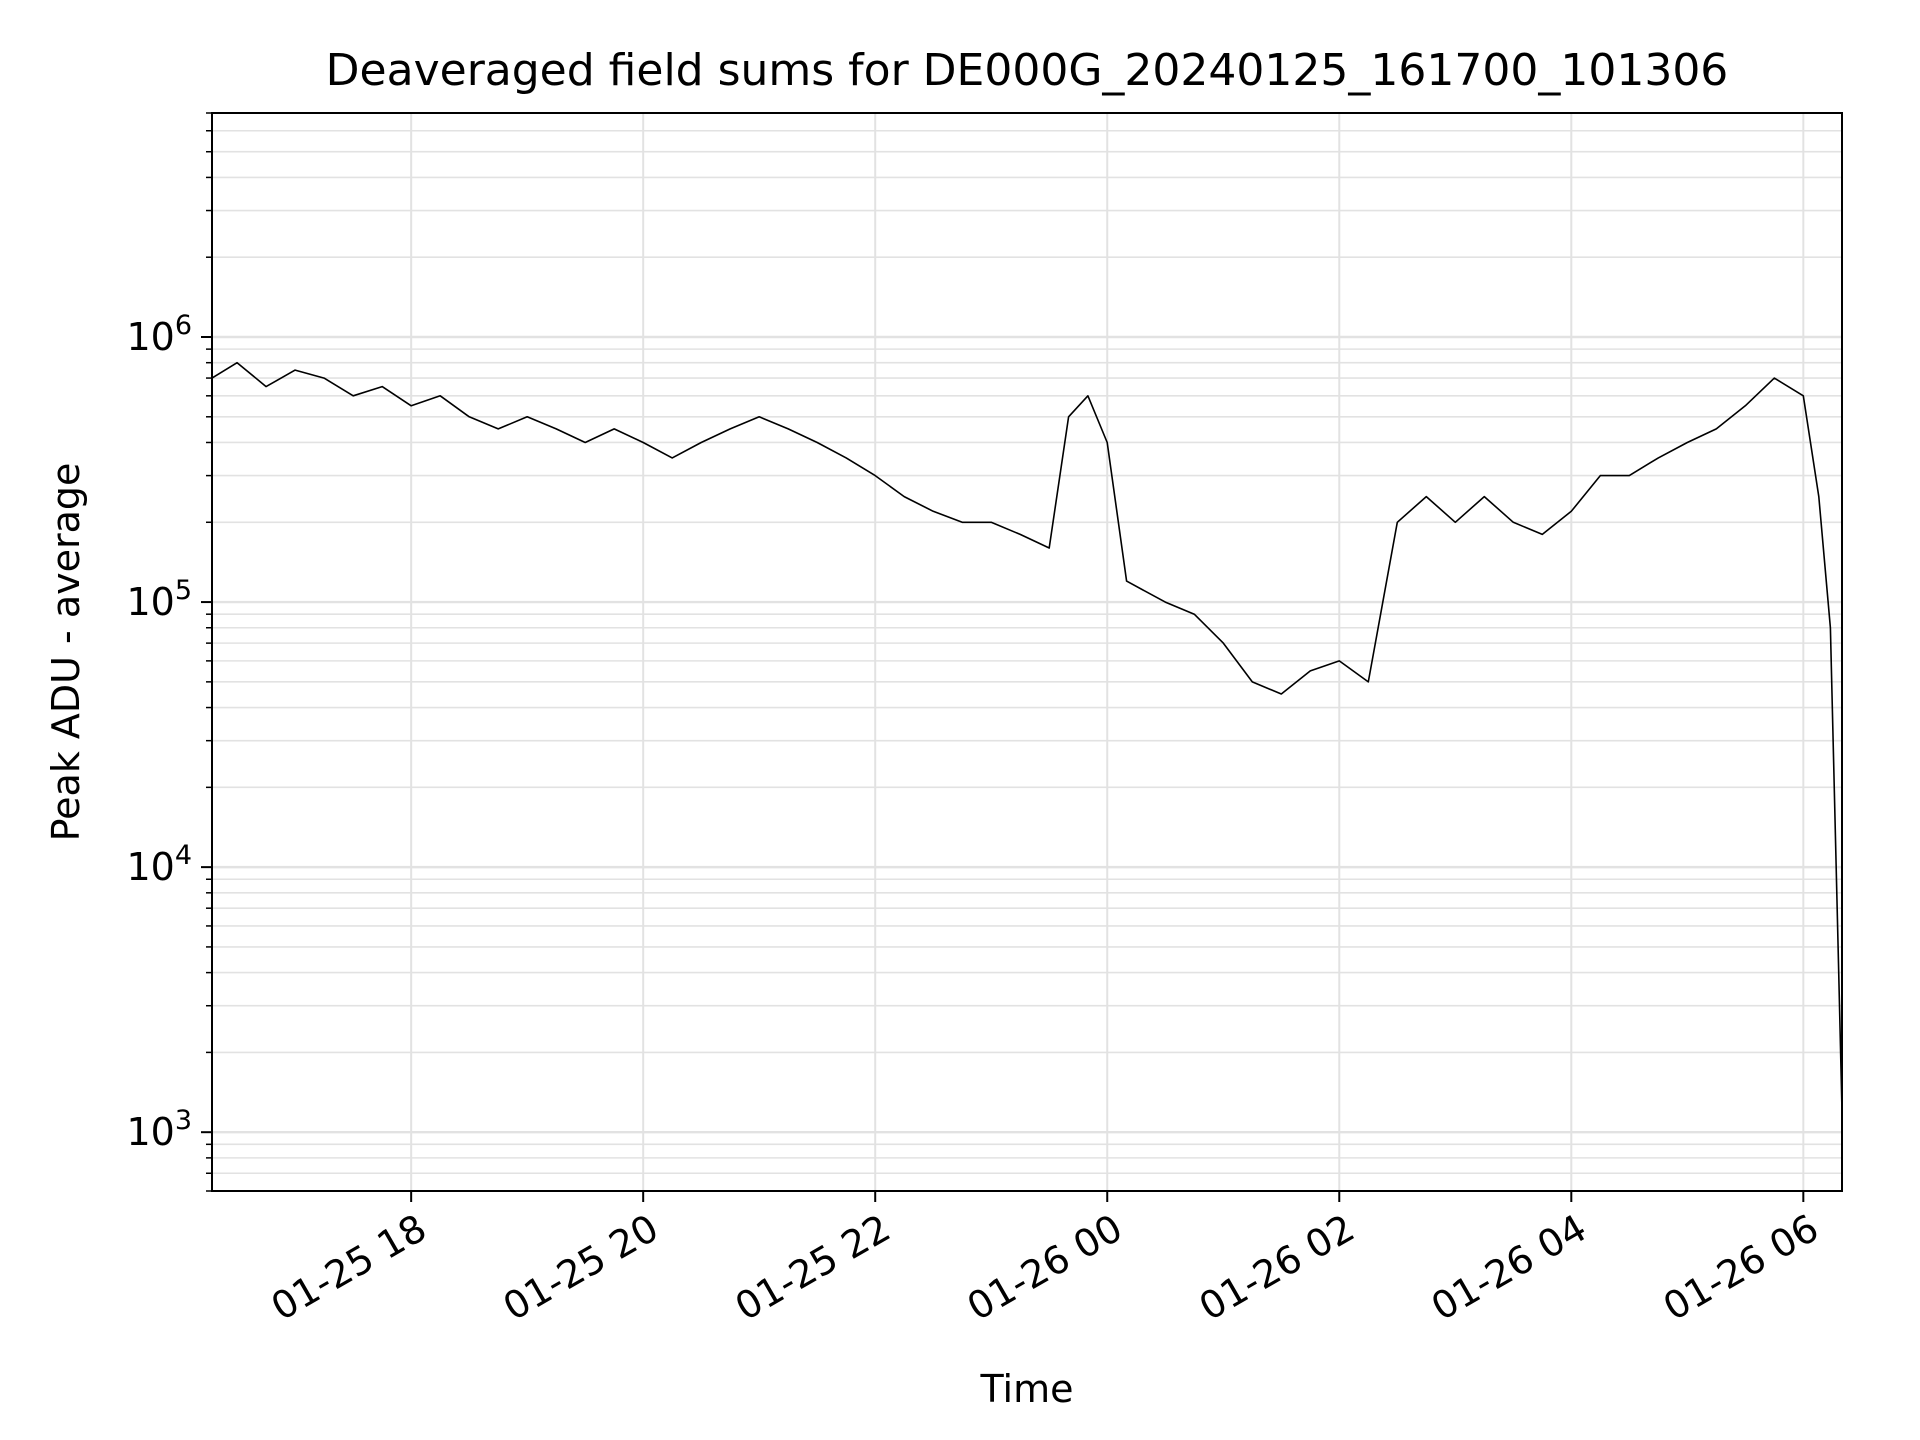  Describe the element at coordinates (159, 864) in the screenshot. I see `y-tick-label: 104` at that location.